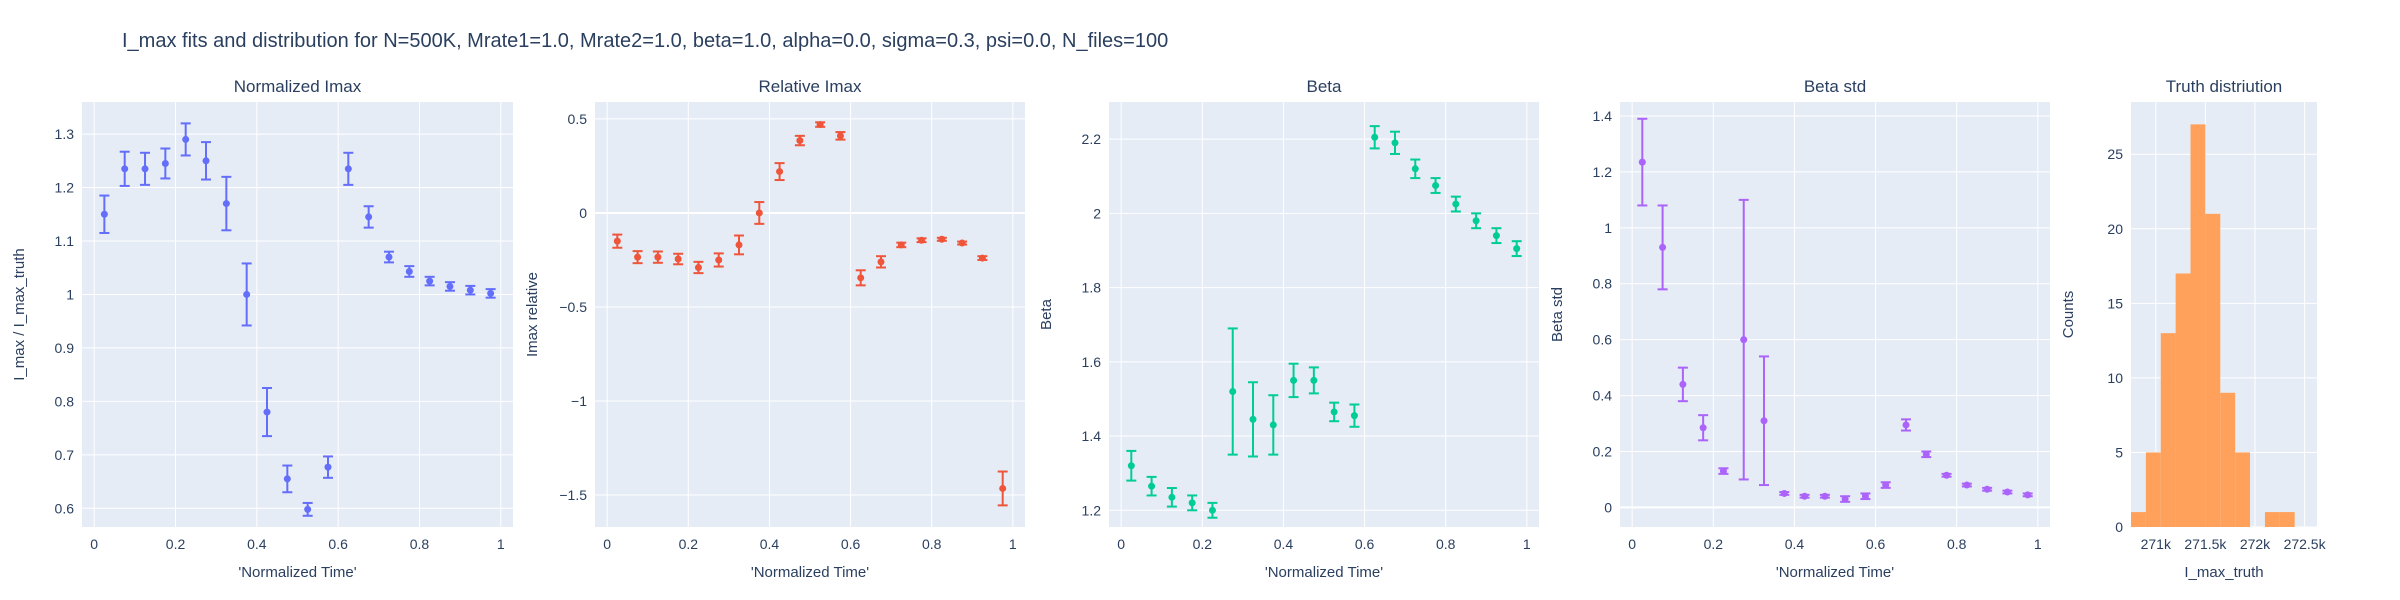  Describe the element at coordinates (298, 86) in the screenshot. I see `subplot-title: Normalized Imax` at that location.